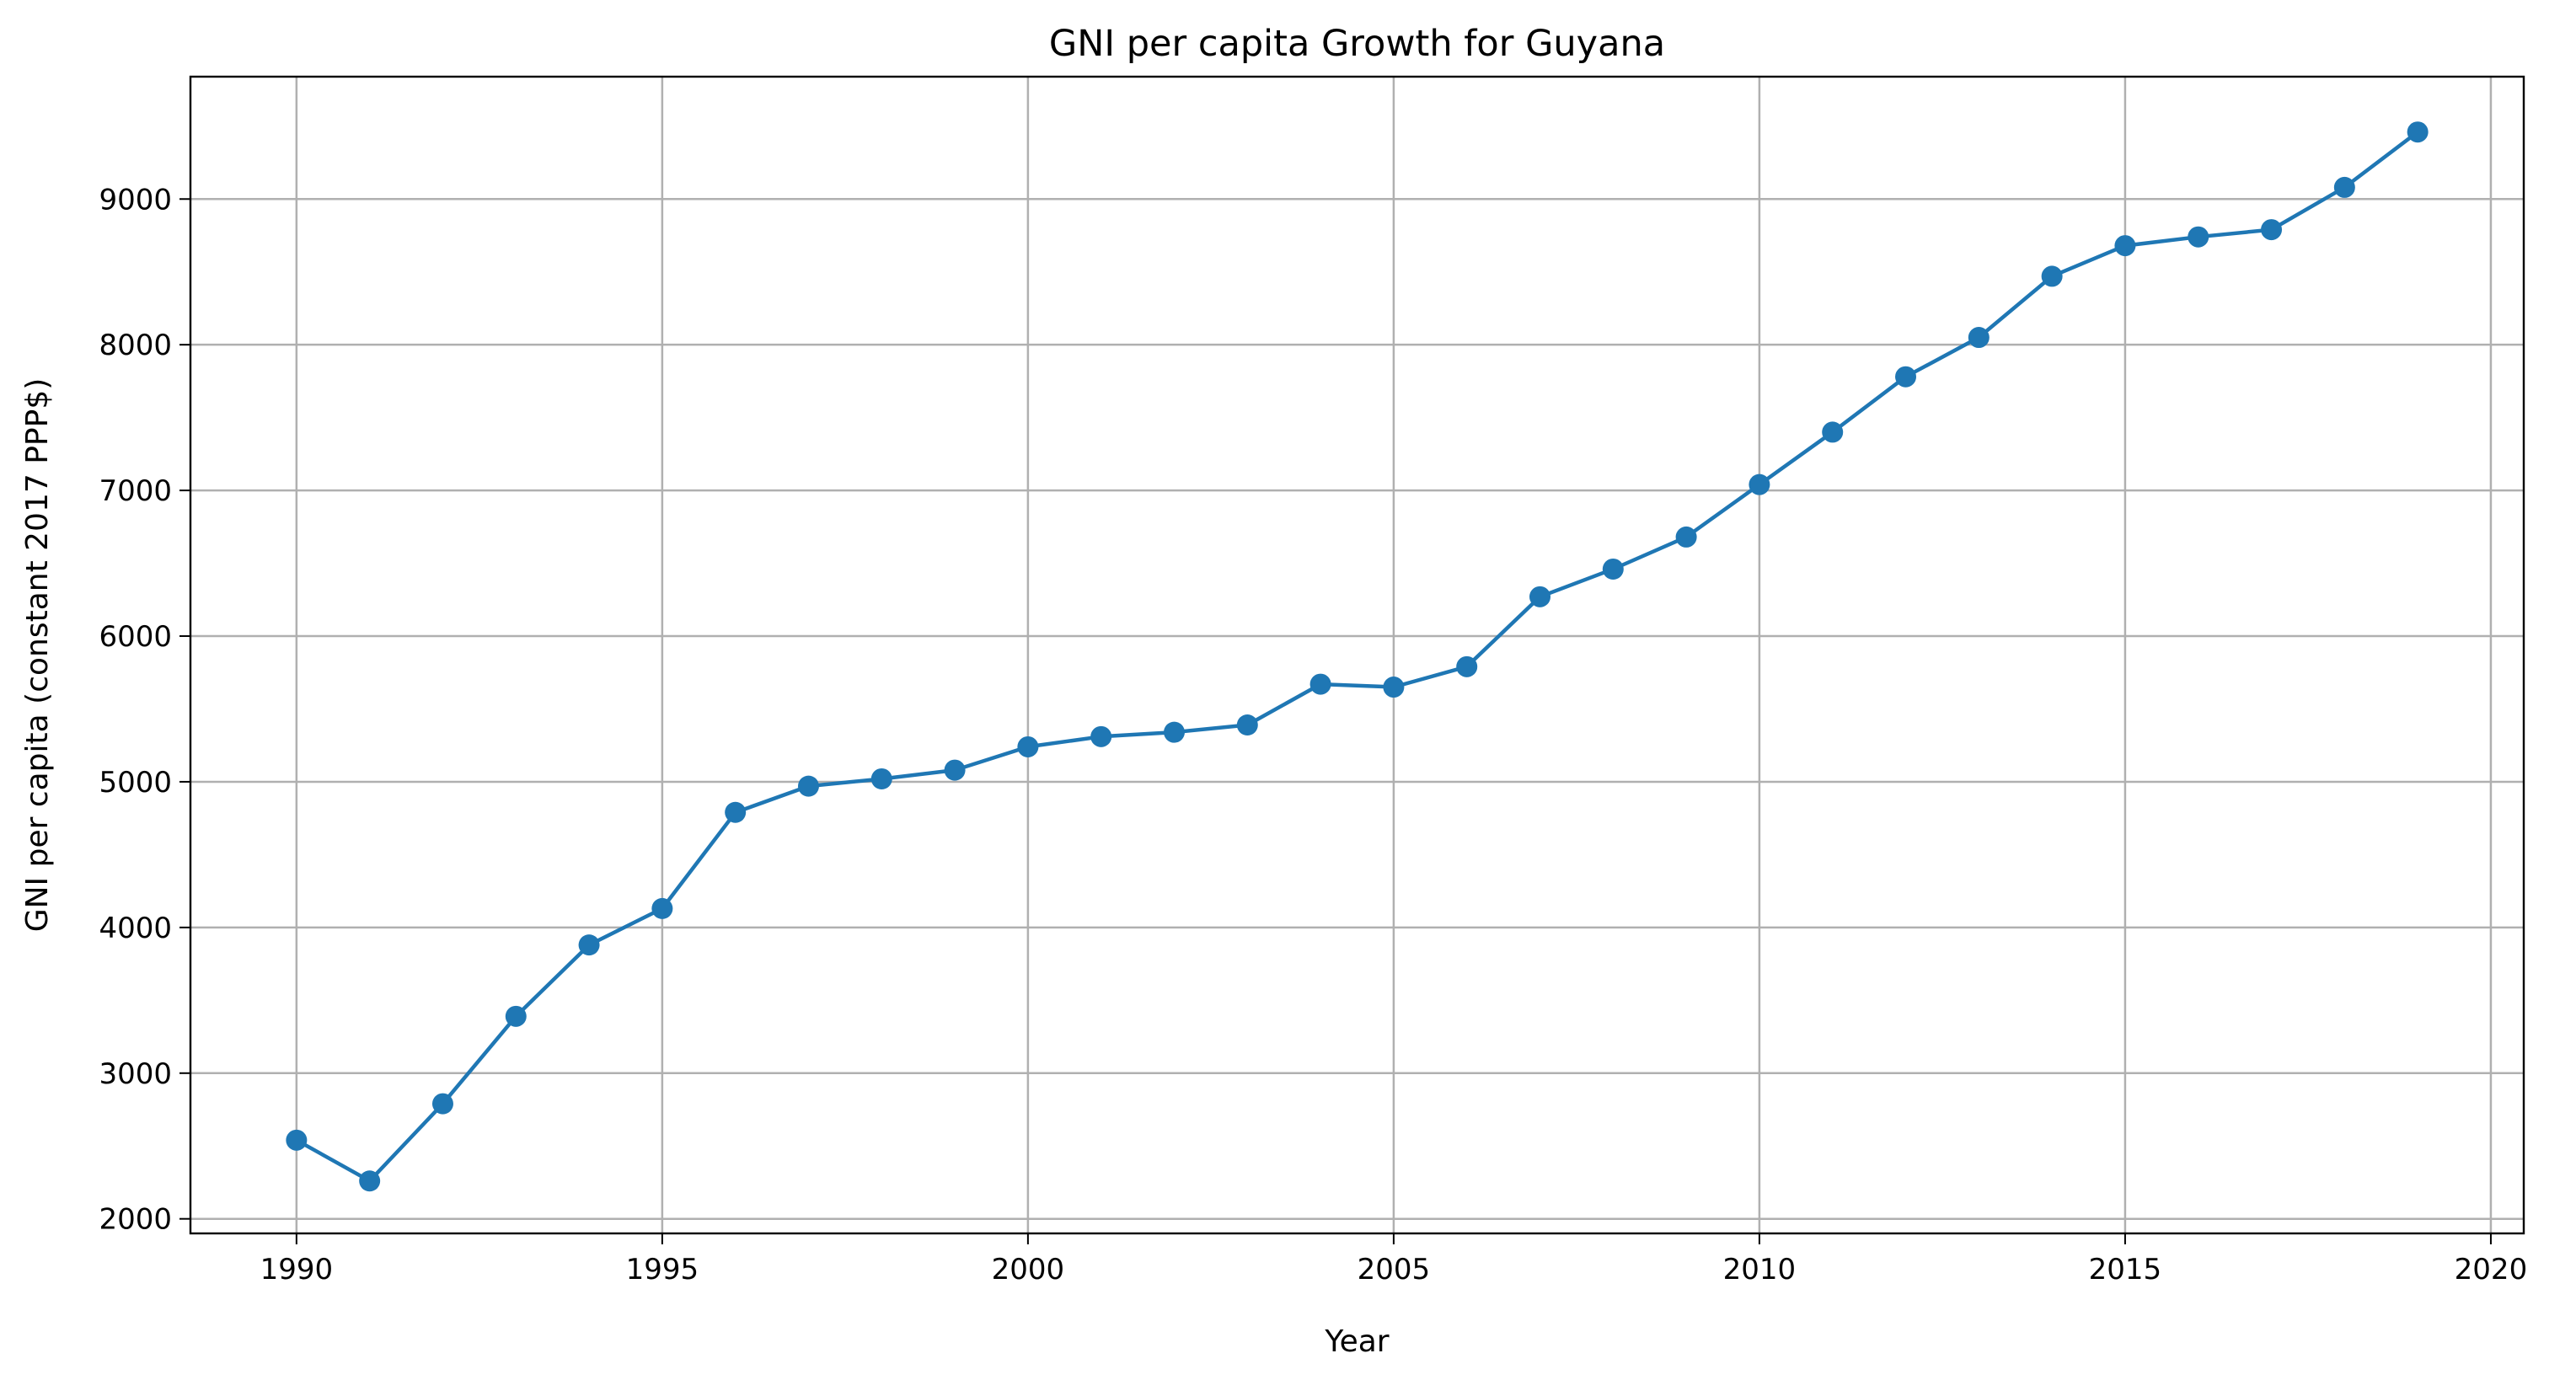 Image resolution: width=2576 pixels, height=1380 pixels. What do you see at coordinates (1028, 1269) in the screenshot?
I see `x-tick-label: 2000` at bounding box center [1028, 1269].